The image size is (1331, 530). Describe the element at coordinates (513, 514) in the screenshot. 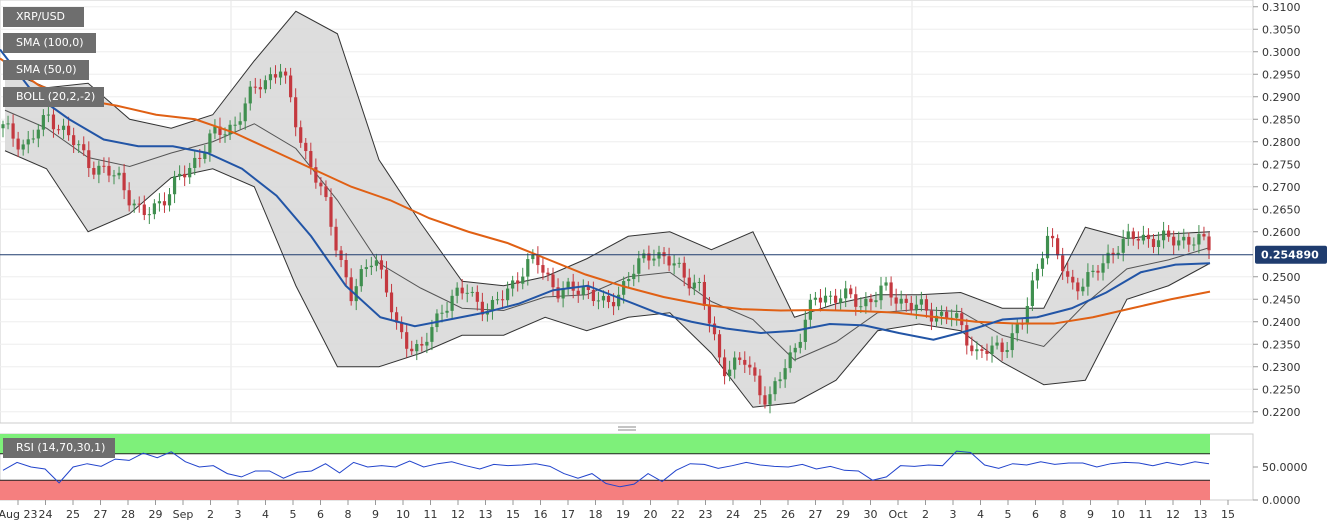

I see `x-tick-label: 15` at that location.